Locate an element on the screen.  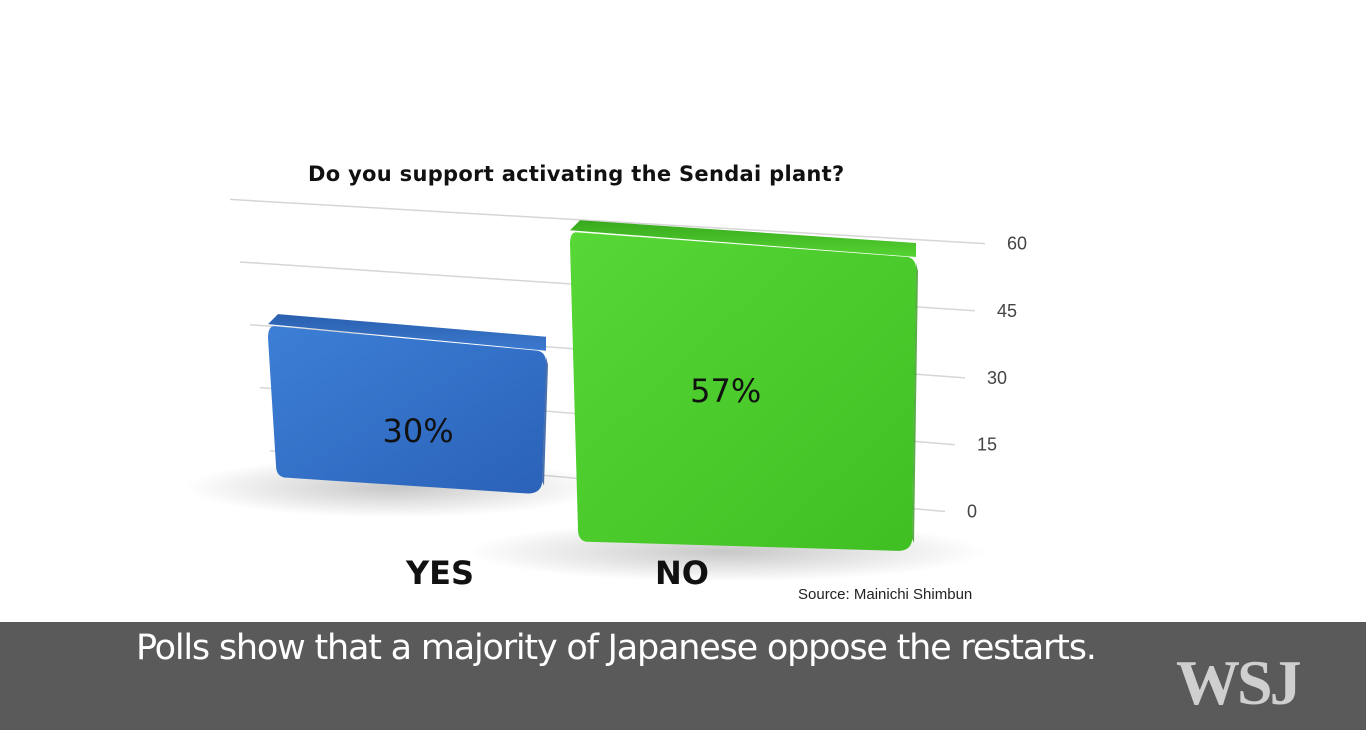
category-label-yes: YES is located at coordinates (439, 573).